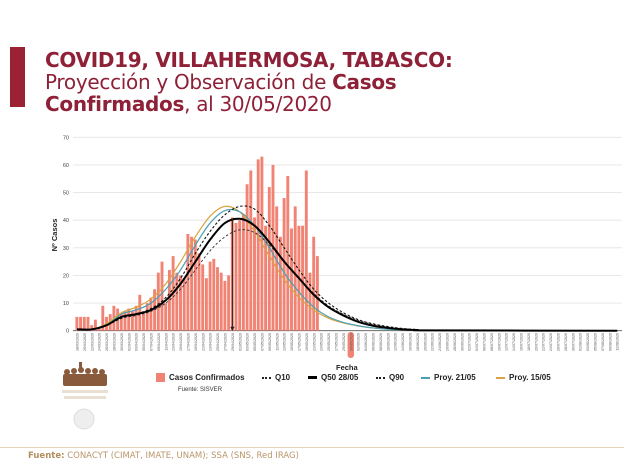  Describe the element at coordinates (66, 304) in the screenshot. I see `y-tick-label: 10` at that location.